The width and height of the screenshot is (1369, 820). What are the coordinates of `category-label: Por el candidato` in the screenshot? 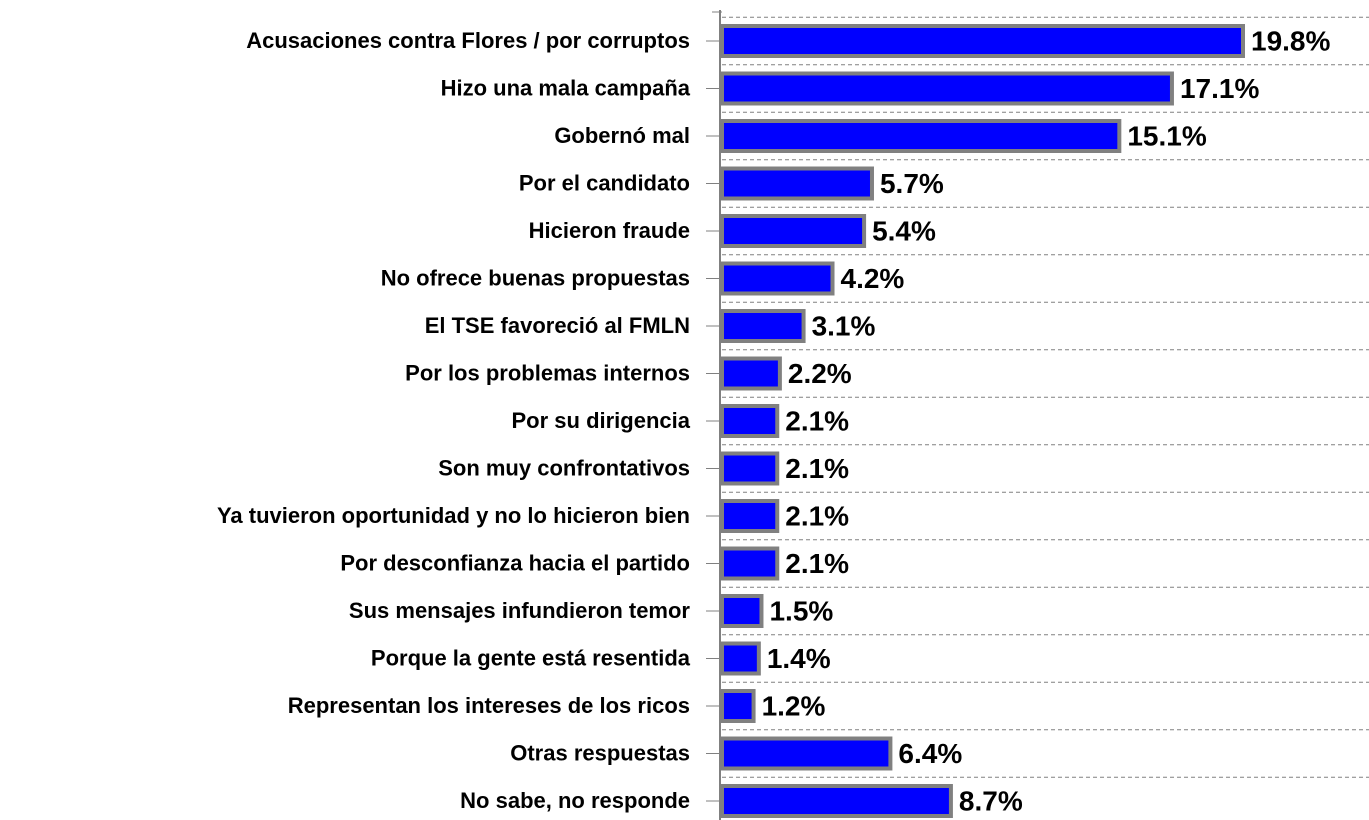 It's located at (604, 182).